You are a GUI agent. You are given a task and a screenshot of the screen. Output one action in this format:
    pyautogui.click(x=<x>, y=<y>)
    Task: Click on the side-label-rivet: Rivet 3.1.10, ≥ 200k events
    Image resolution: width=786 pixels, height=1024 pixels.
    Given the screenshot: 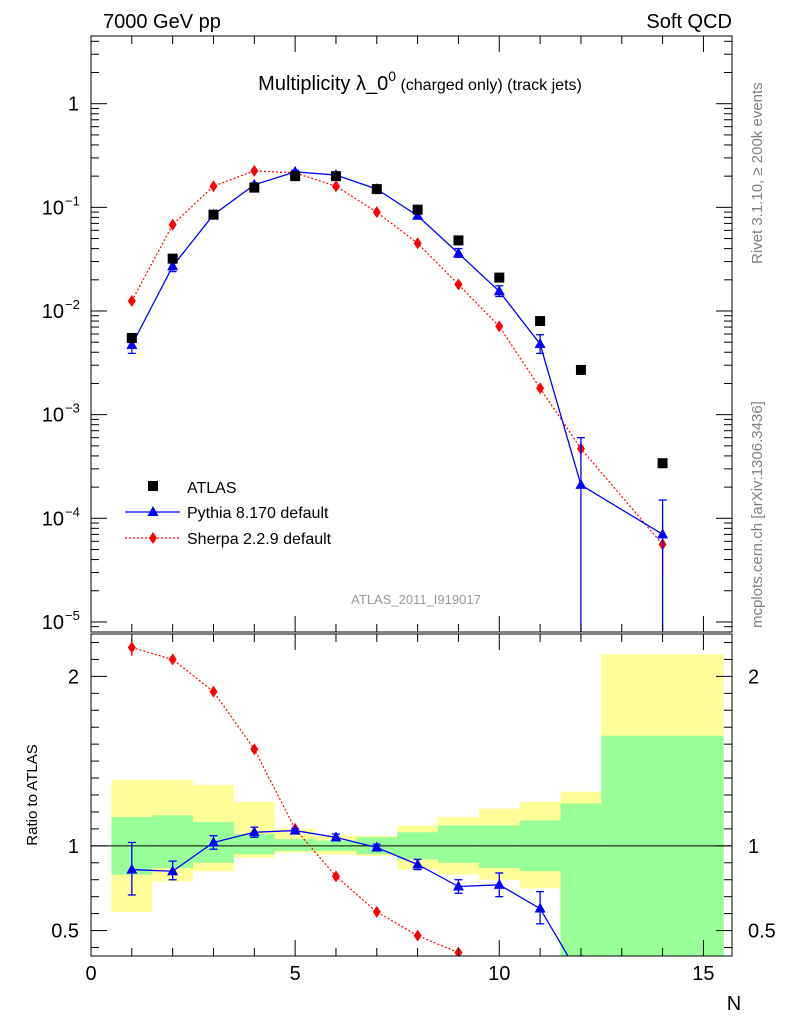 What is the action you would take?
    pyautogui.click(x=757, y=173)
    